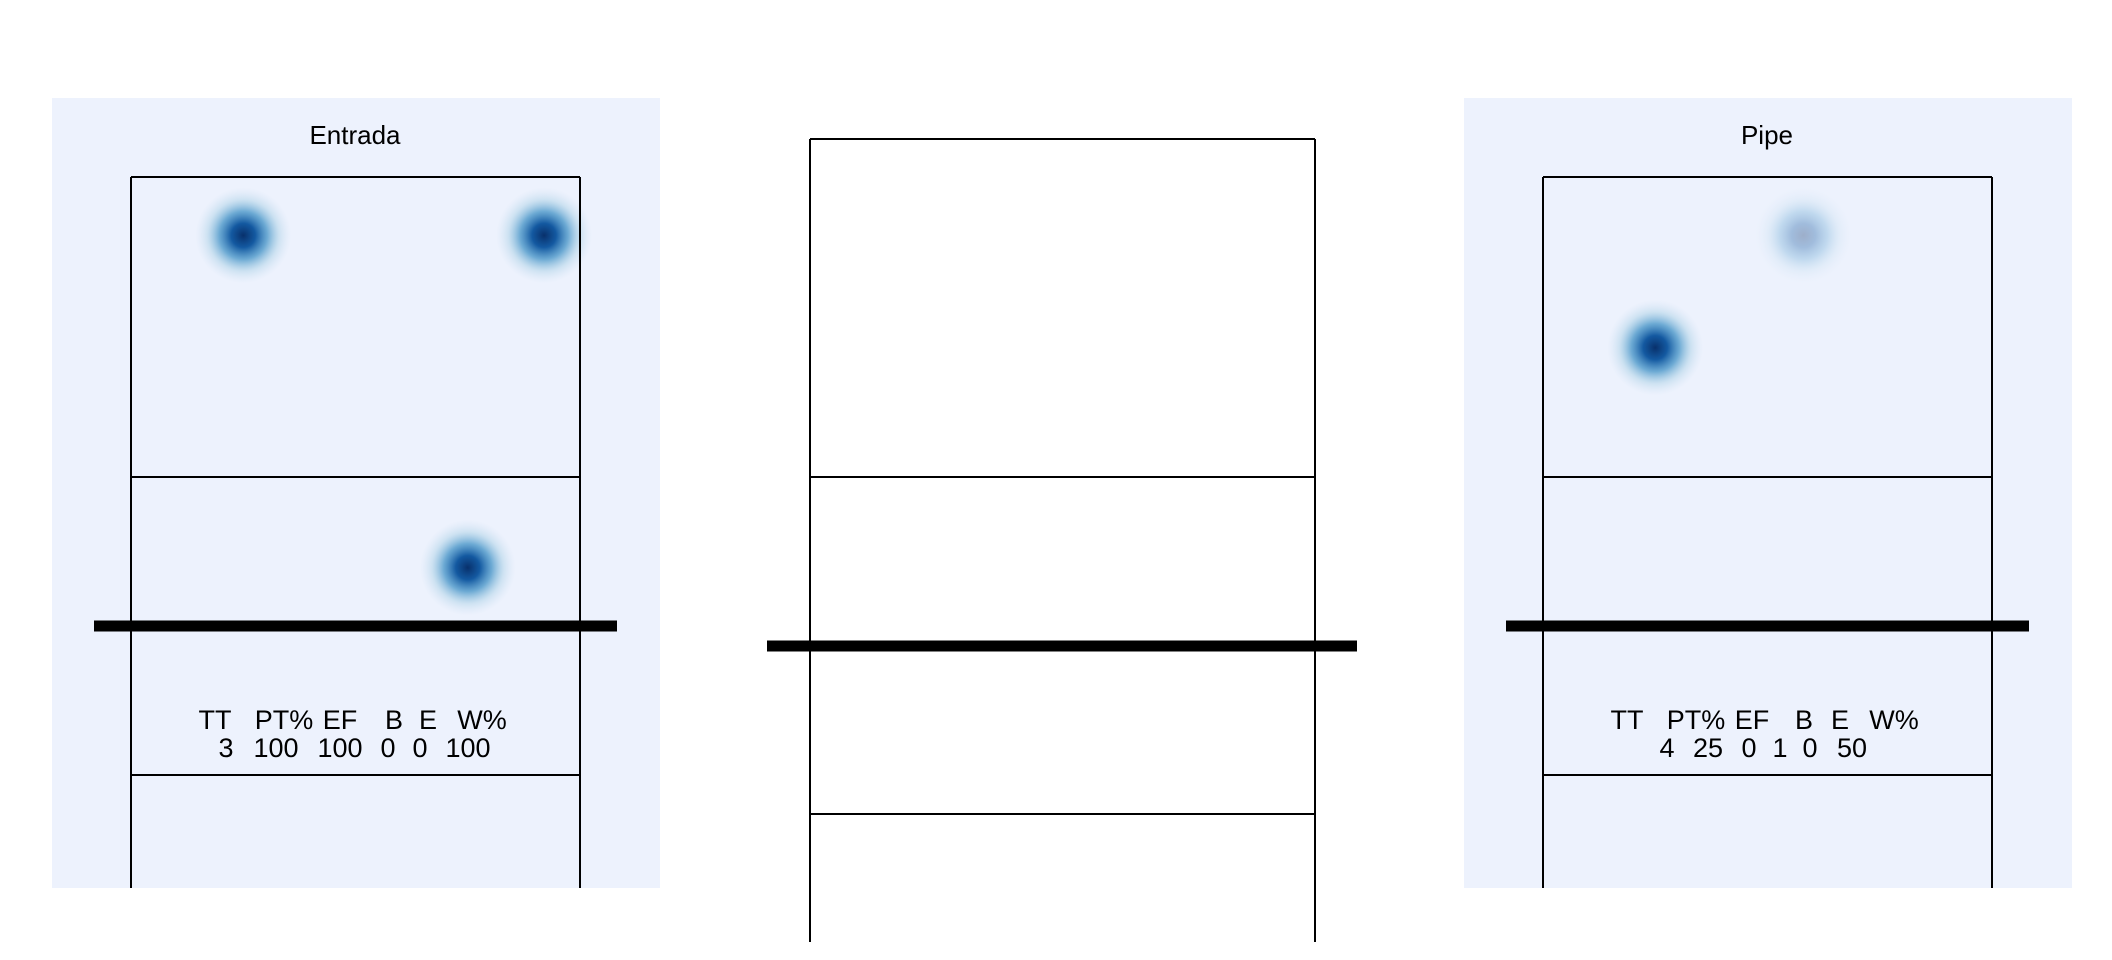  What do you see at coordinates (339, 748) in the screenshot?
I see `stat-value-ef: 100` at bounding box center [339, 748].